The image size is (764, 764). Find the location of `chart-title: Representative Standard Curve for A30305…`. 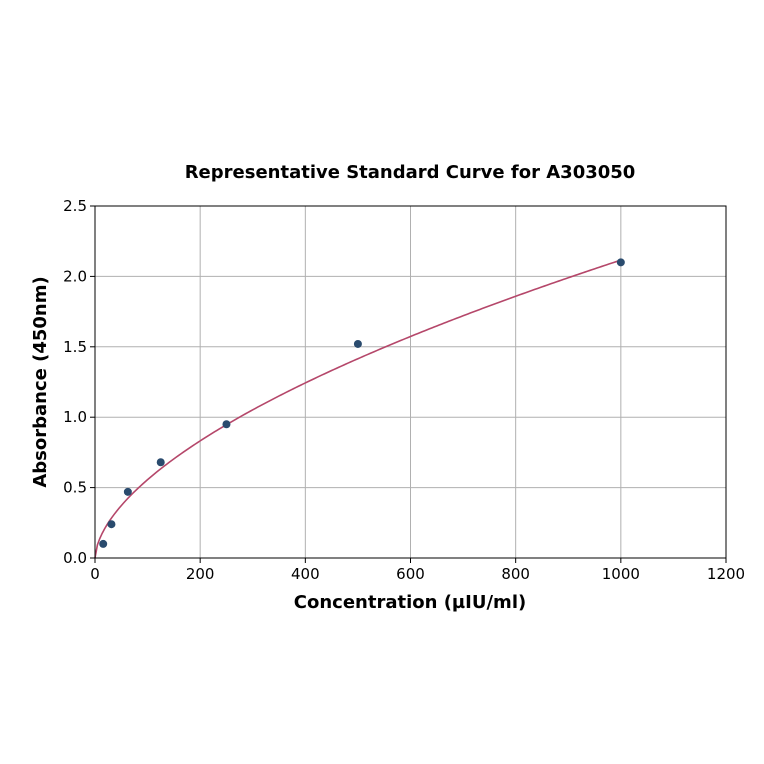

chart-title: Representative Standard Curve for A30305… is located at coordinates (410, 172).